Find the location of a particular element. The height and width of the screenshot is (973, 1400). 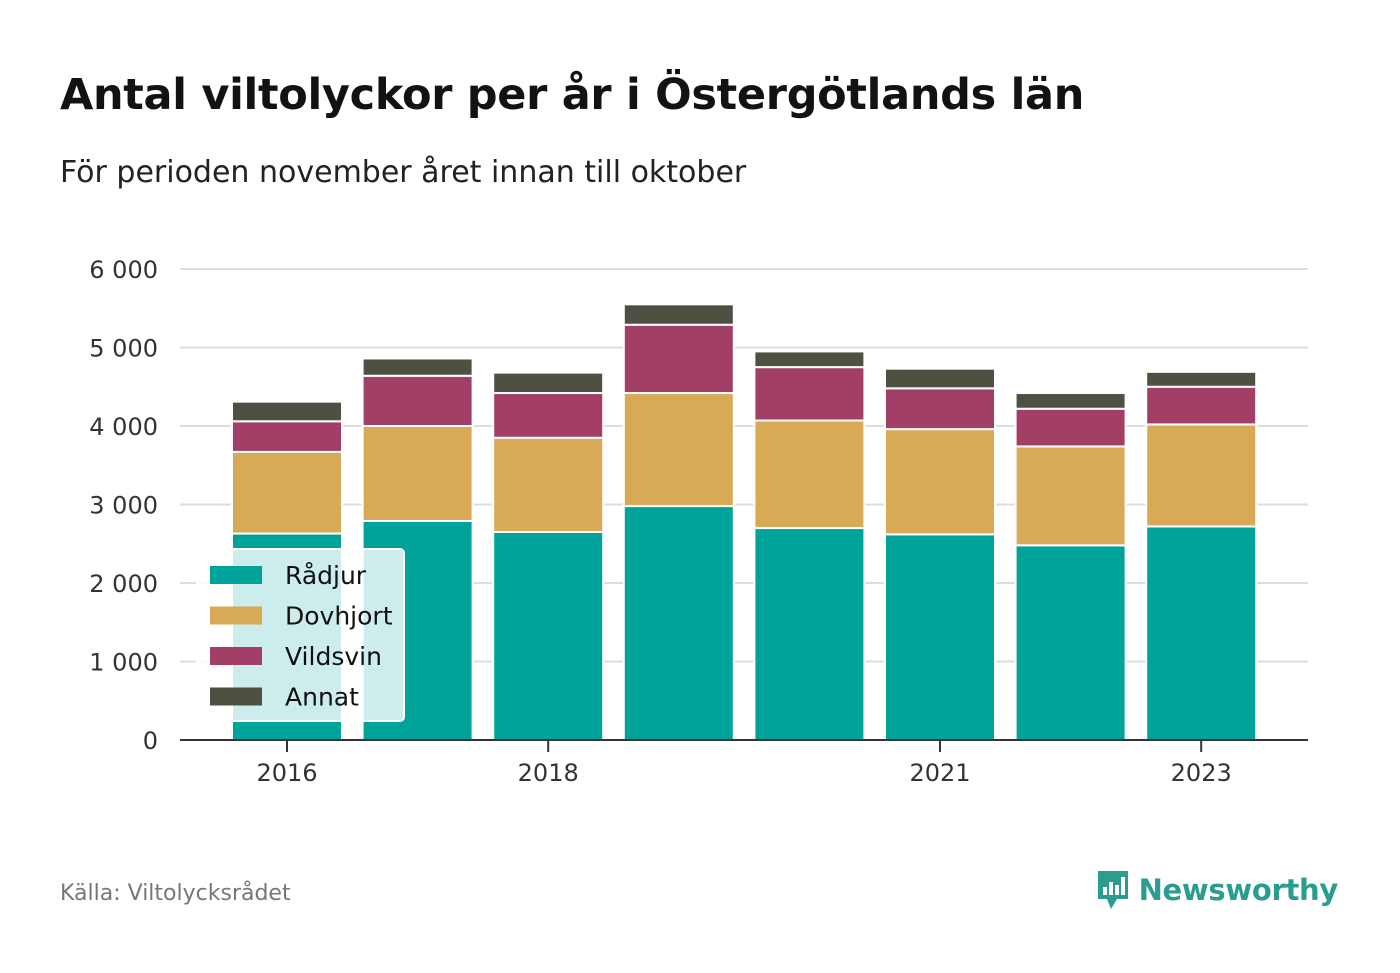

legend-label: Rådjur is located at coordinates (326, 575).